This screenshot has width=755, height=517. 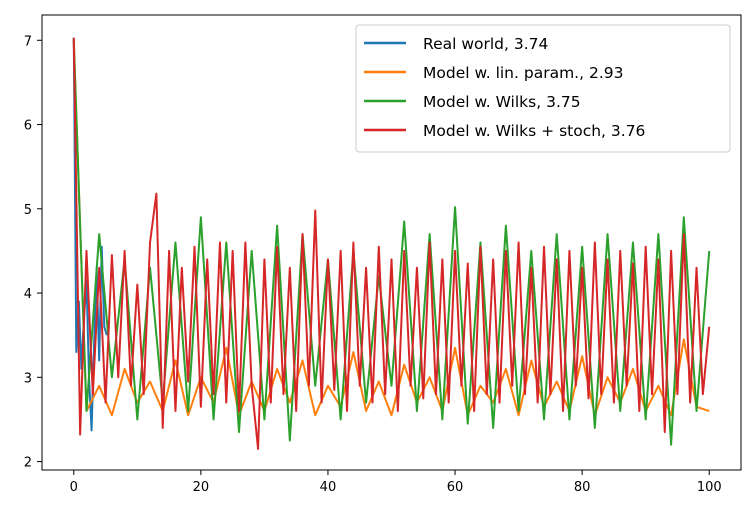 What do you see at coordinates (582, 487) in the screenshot?
I see `x-tick-label: 80` at bounding box center [582, 487].